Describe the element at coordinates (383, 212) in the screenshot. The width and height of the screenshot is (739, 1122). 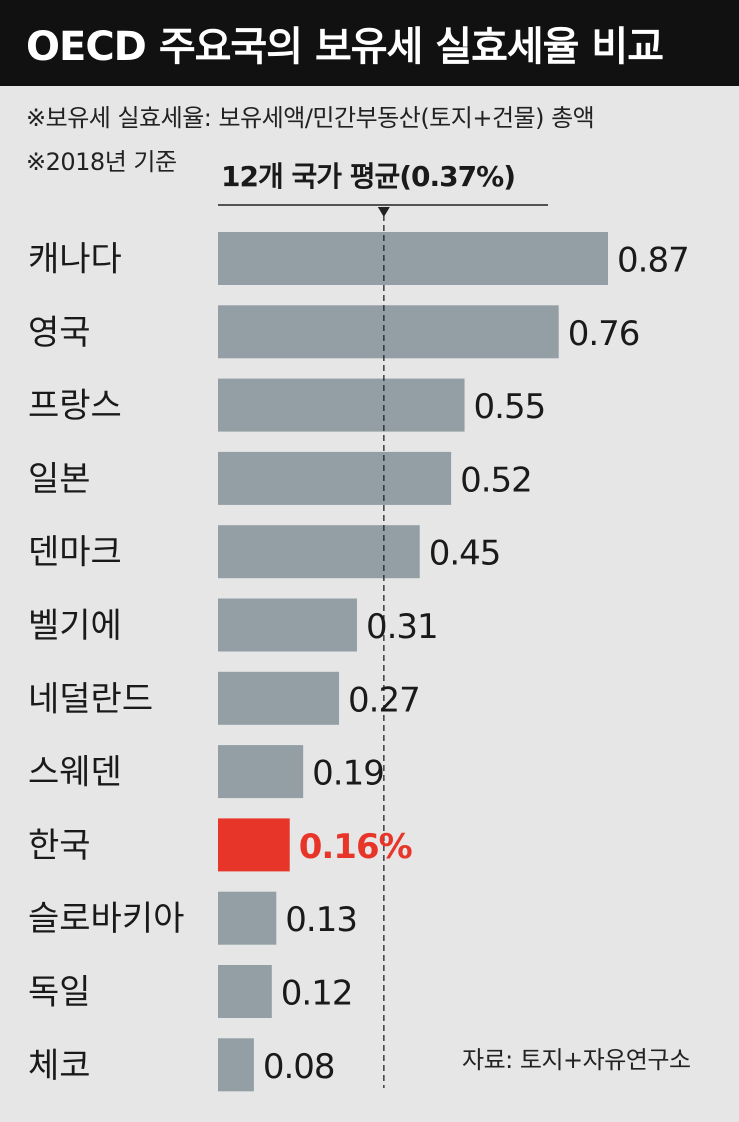
I see `average-marker` at that location.